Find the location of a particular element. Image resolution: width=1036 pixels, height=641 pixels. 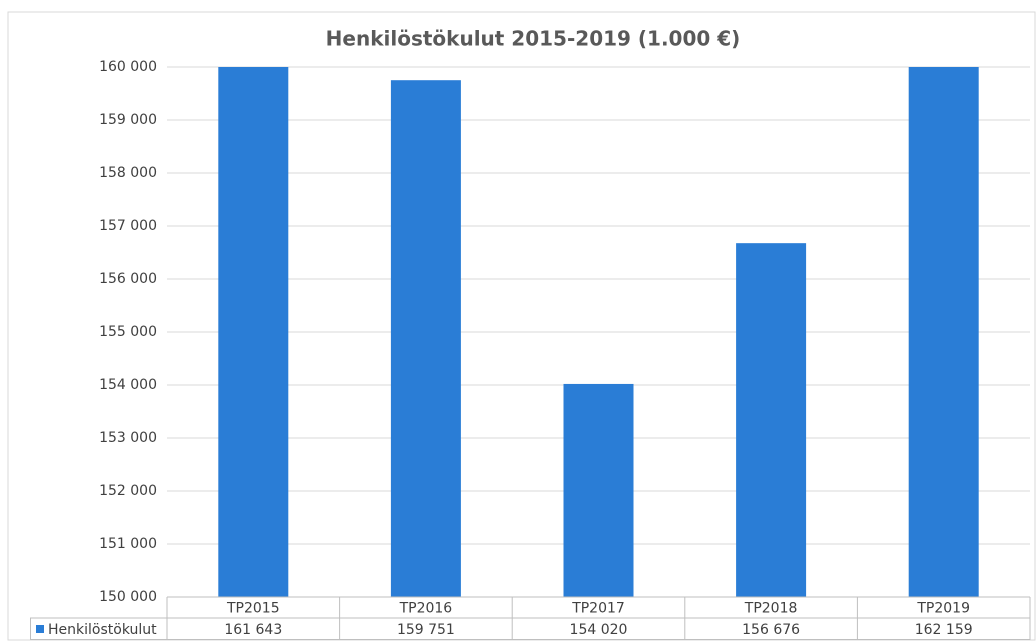

y-tick-label: 153 000 is located at coordinates (128, 438).